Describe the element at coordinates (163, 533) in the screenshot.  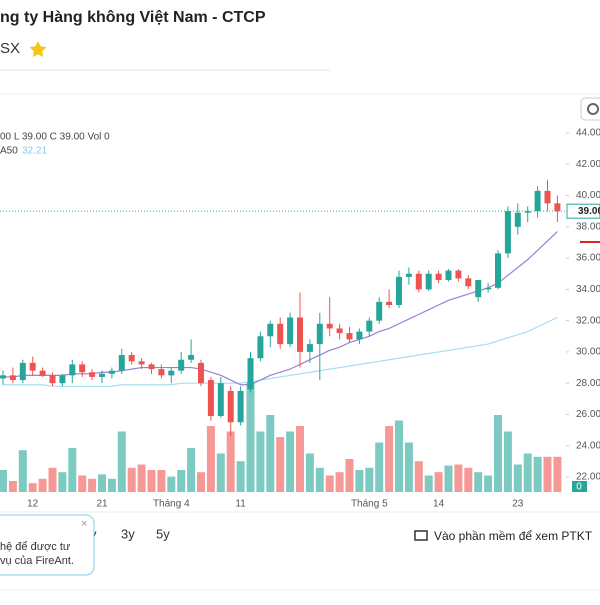
I see `range-button: 5y` at that location.